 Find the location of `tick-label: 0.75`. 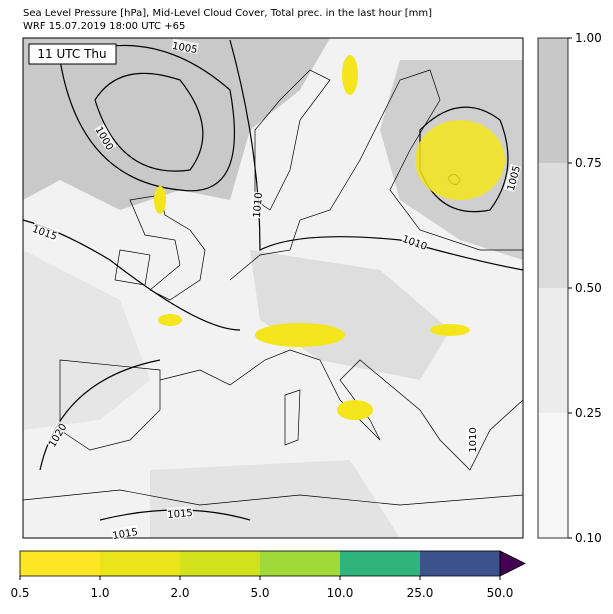

tick-label: 0.75 is located at coordinates (588, 163).